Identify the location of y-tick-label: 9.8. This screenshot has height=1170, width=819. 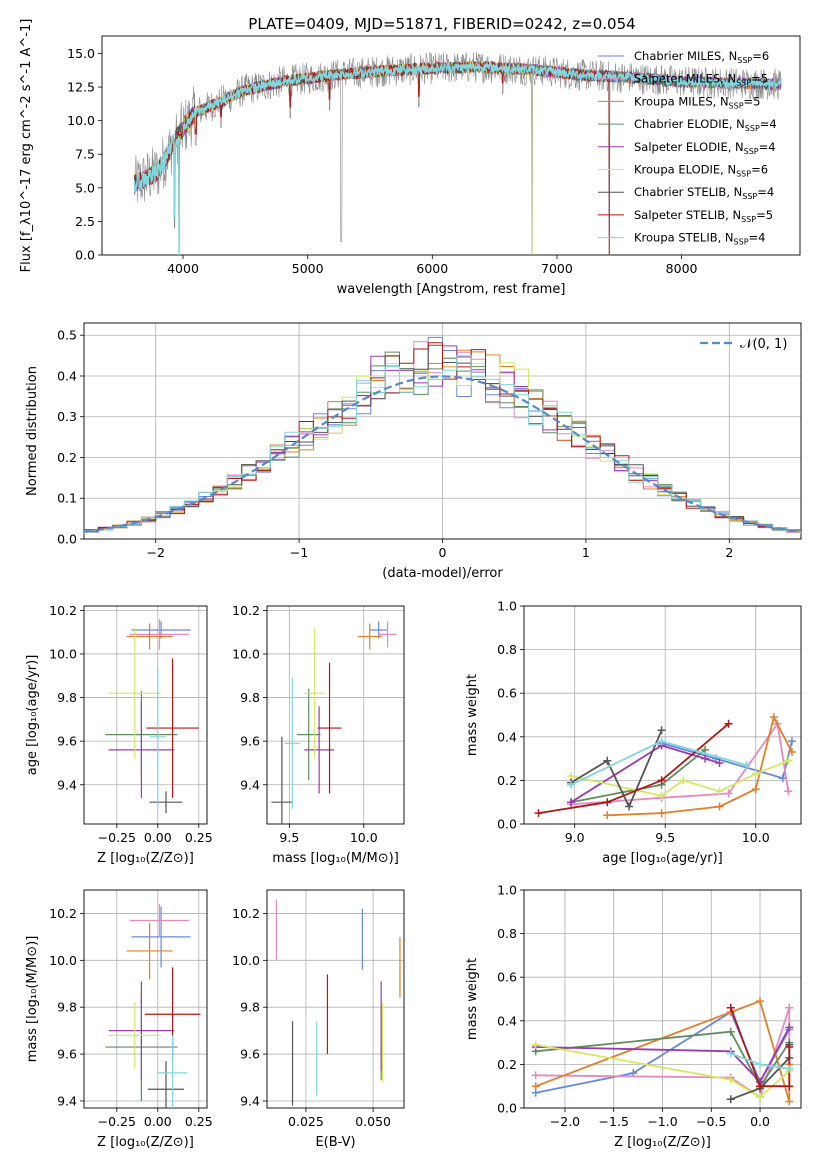
(250, 697).